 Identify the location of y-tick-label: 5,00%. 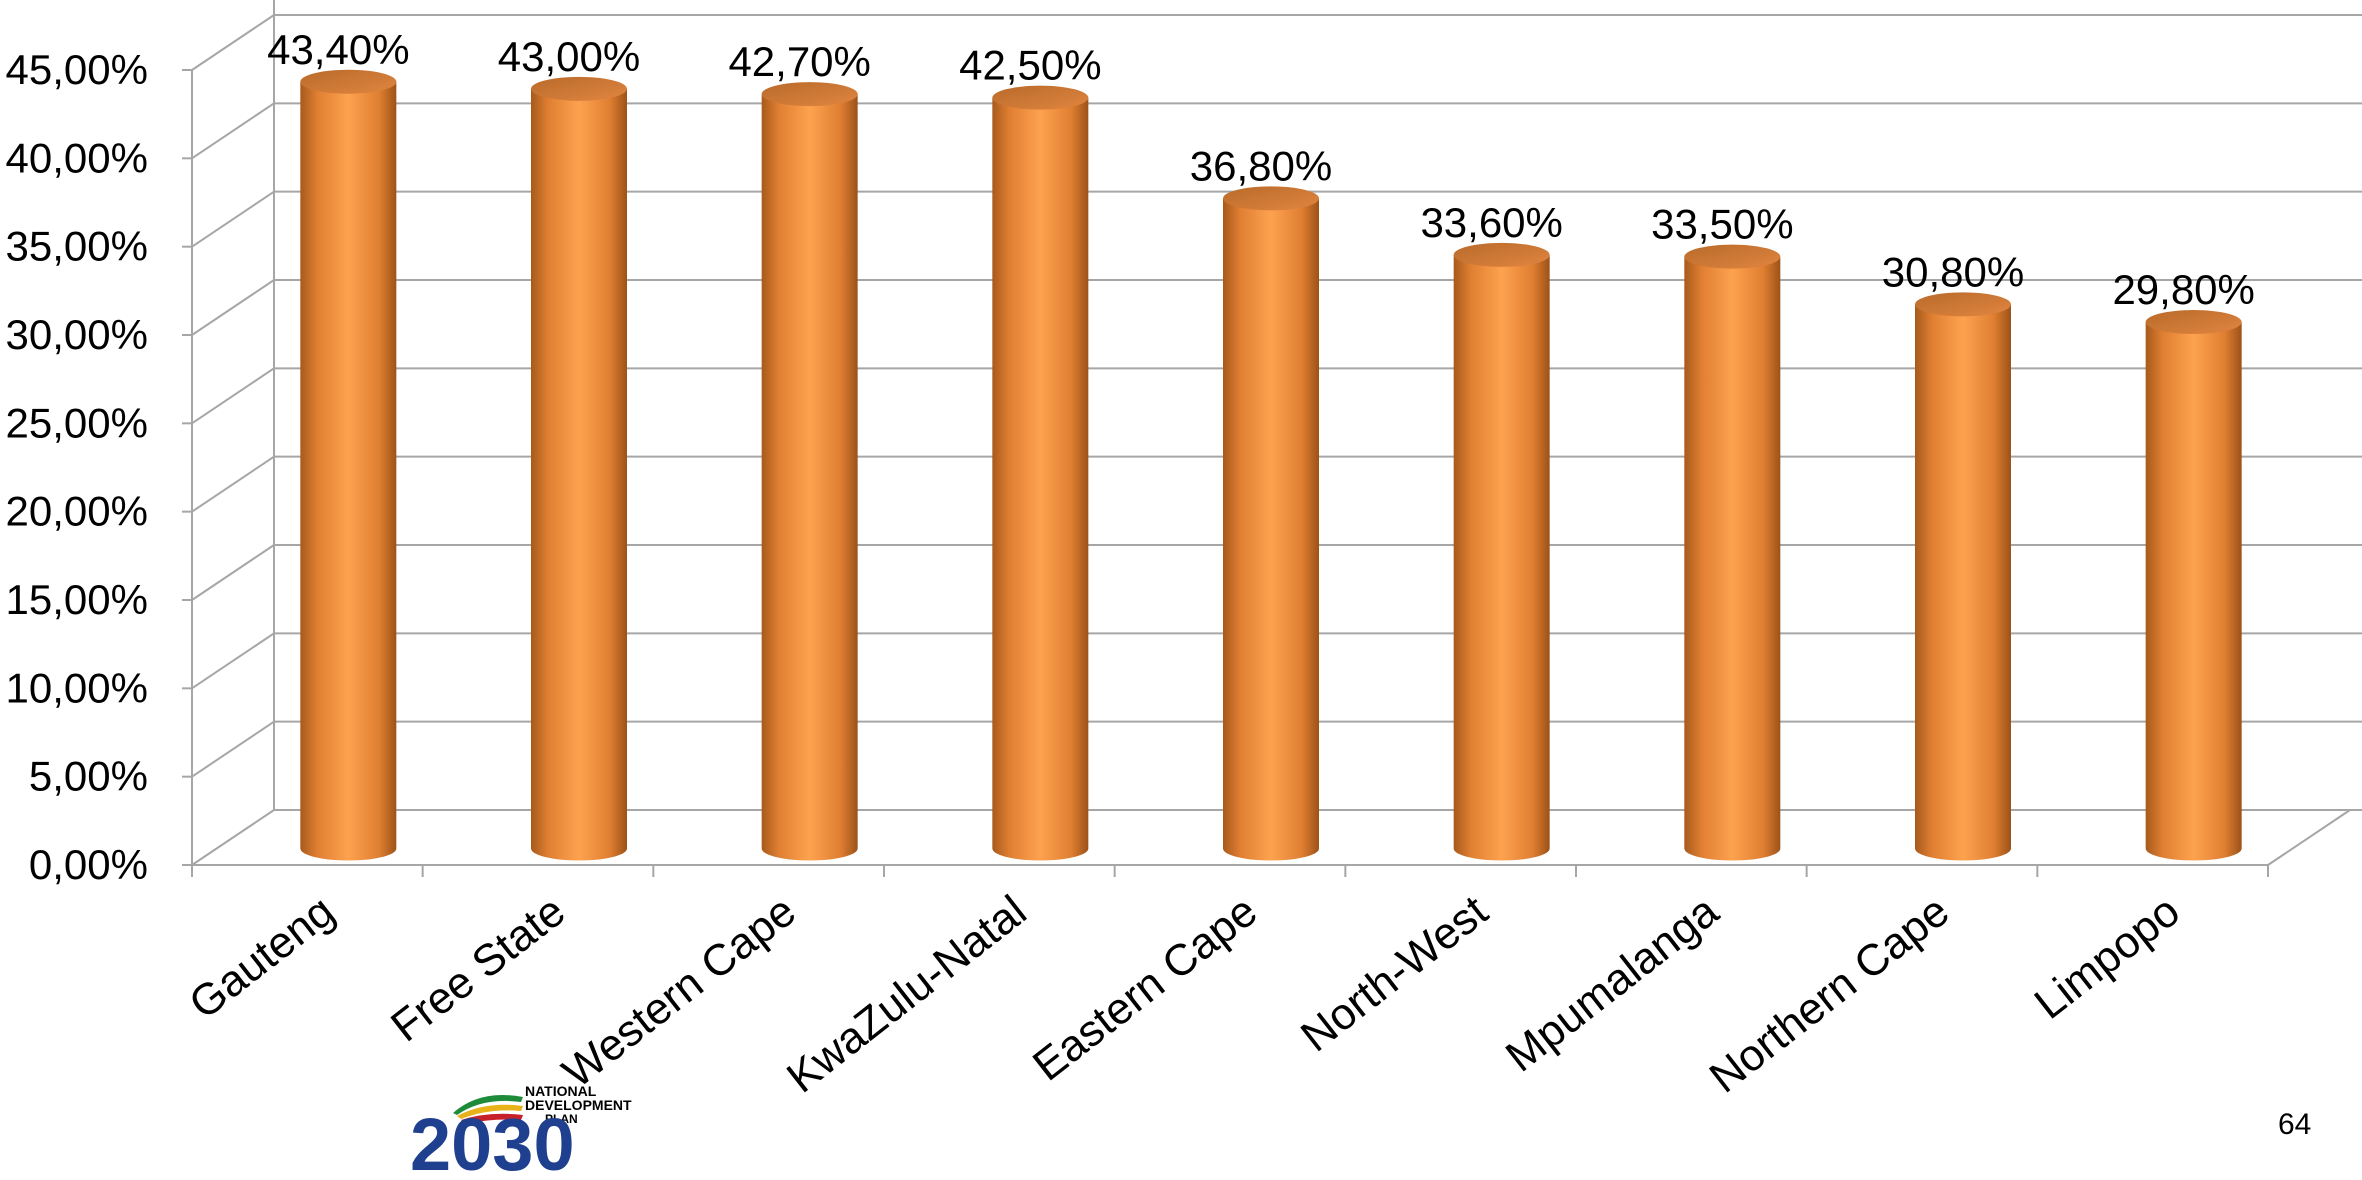
(88, 776).